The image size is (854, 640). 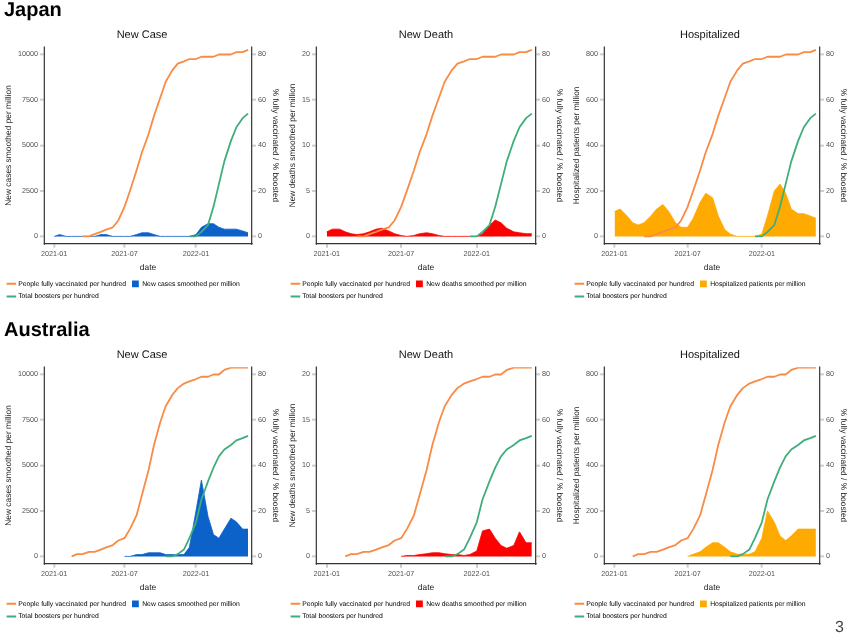 What do you see at coordinates (33, 11) in the screenshot?
I see `text: Japan` at bounding box center [33, 11].